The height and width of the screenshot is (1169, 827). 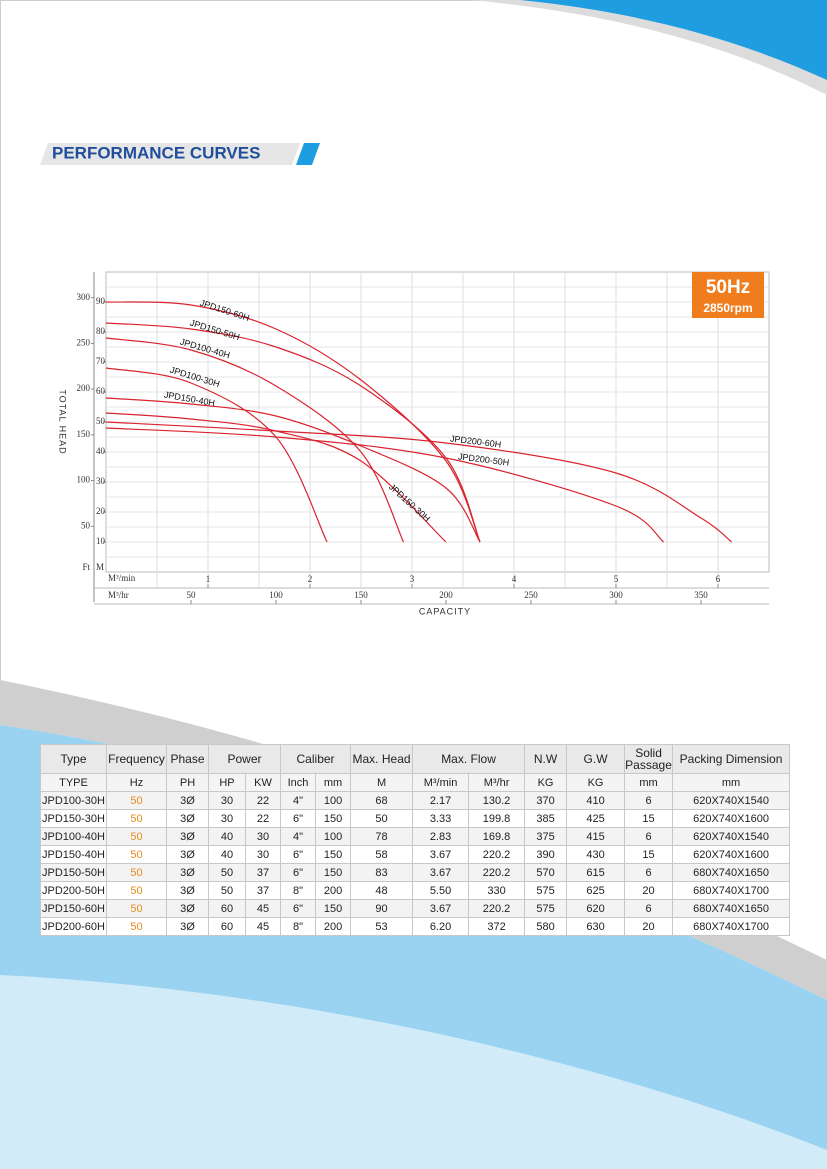 What do you see at coordinates (445, 611) in the screenshot?
I see `x-axis-title: CAPACITY` at bounding box center [445, 611].